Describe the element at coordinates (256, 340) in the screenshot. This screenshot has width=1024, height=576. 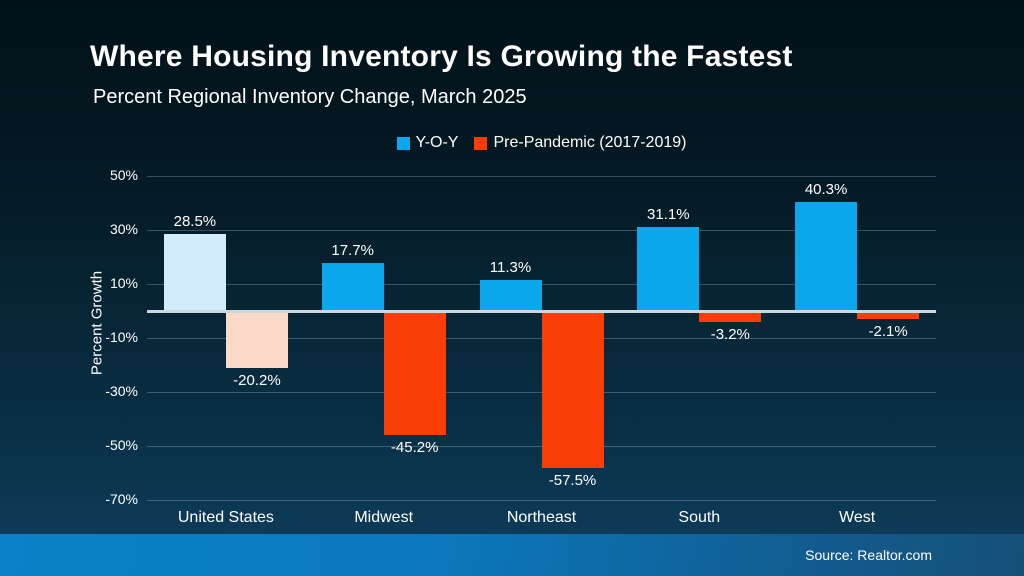
I see `bar-pre-pandemic-2017-2019-united-states` at that location.